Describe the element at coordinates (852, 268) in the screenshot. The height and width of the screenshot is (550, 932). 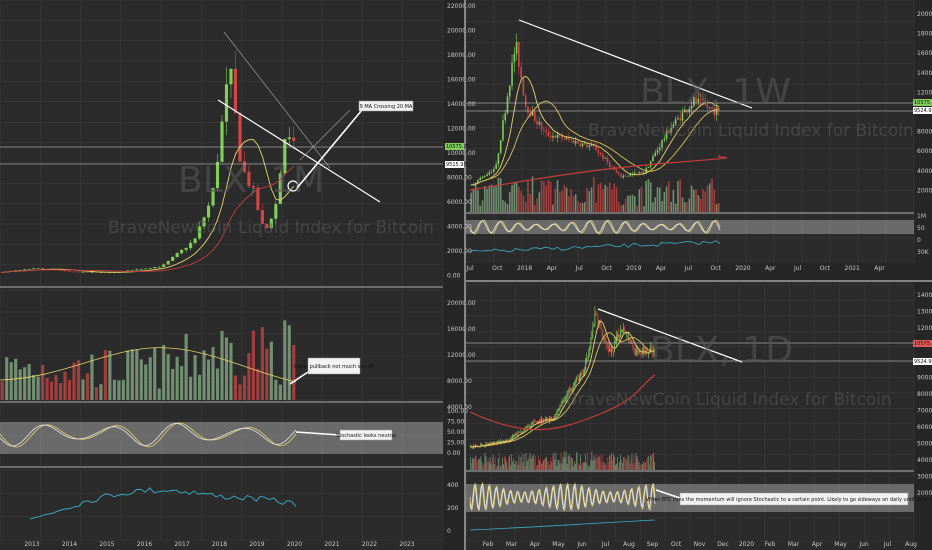
I see `time-tick-weekly: 2021` at that location.